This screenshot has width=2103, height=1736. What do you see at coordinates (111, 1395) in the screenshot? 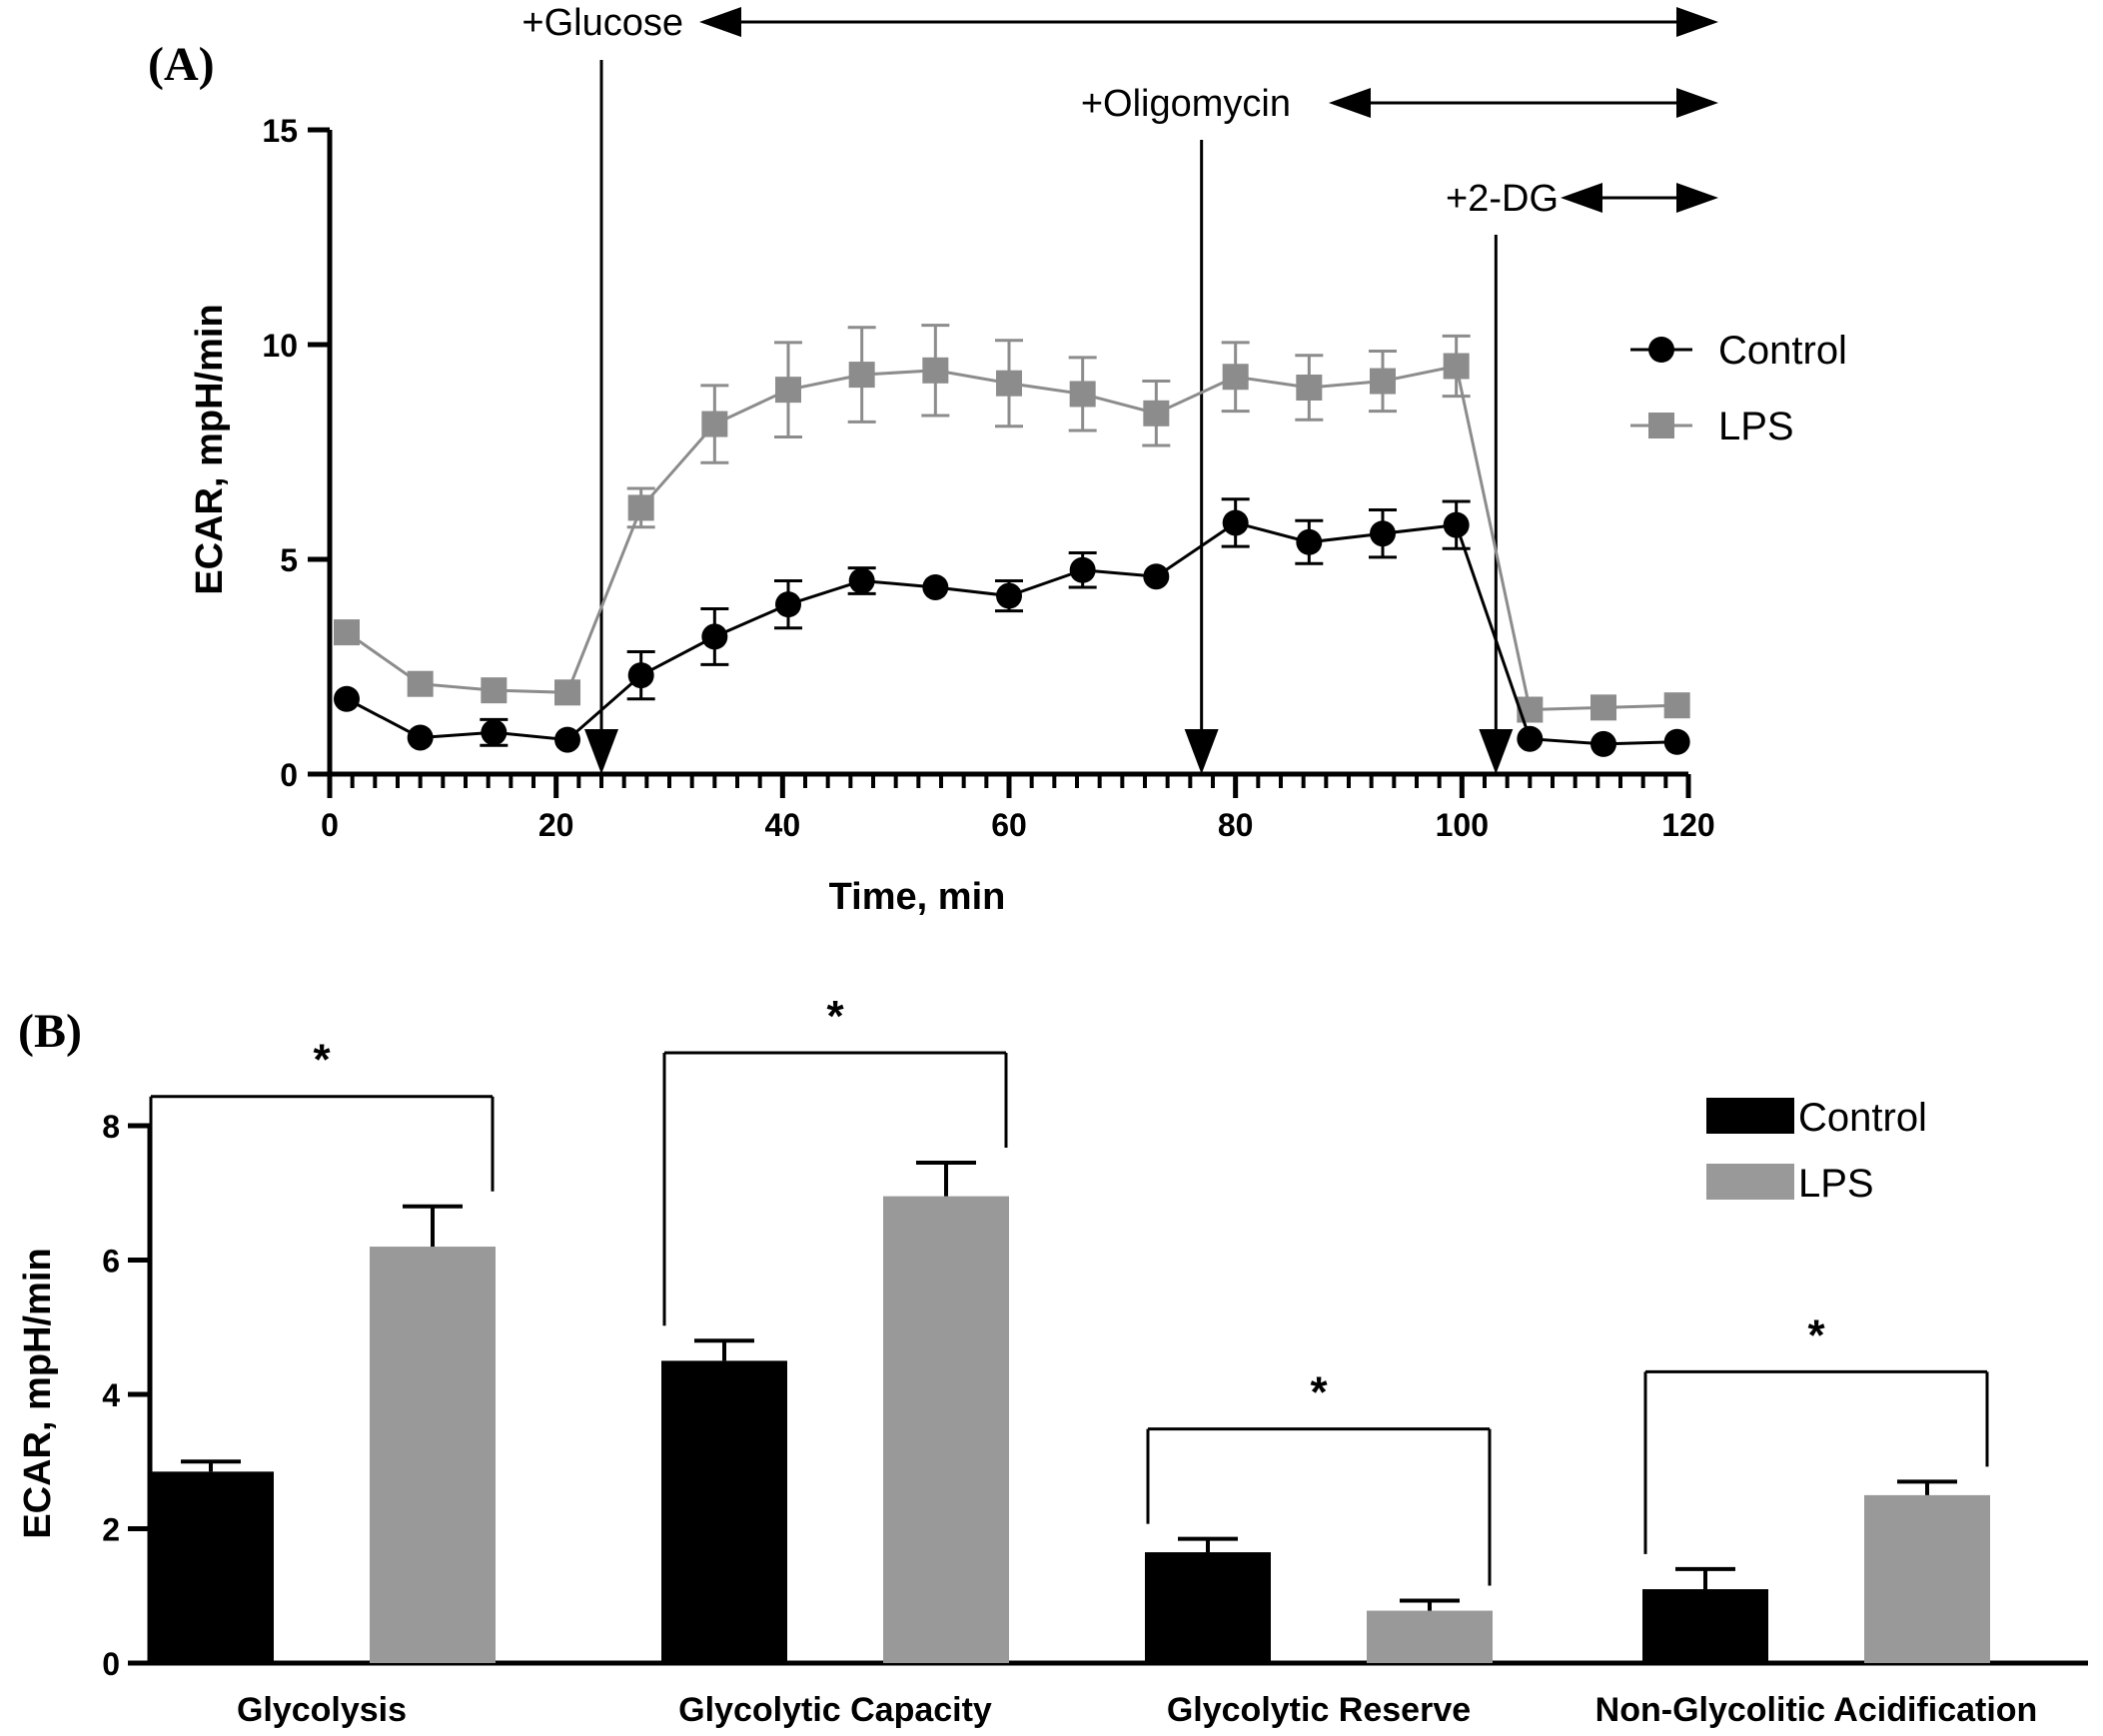
I see `y-tick-label: 4` at bounding box center [111, 1395].